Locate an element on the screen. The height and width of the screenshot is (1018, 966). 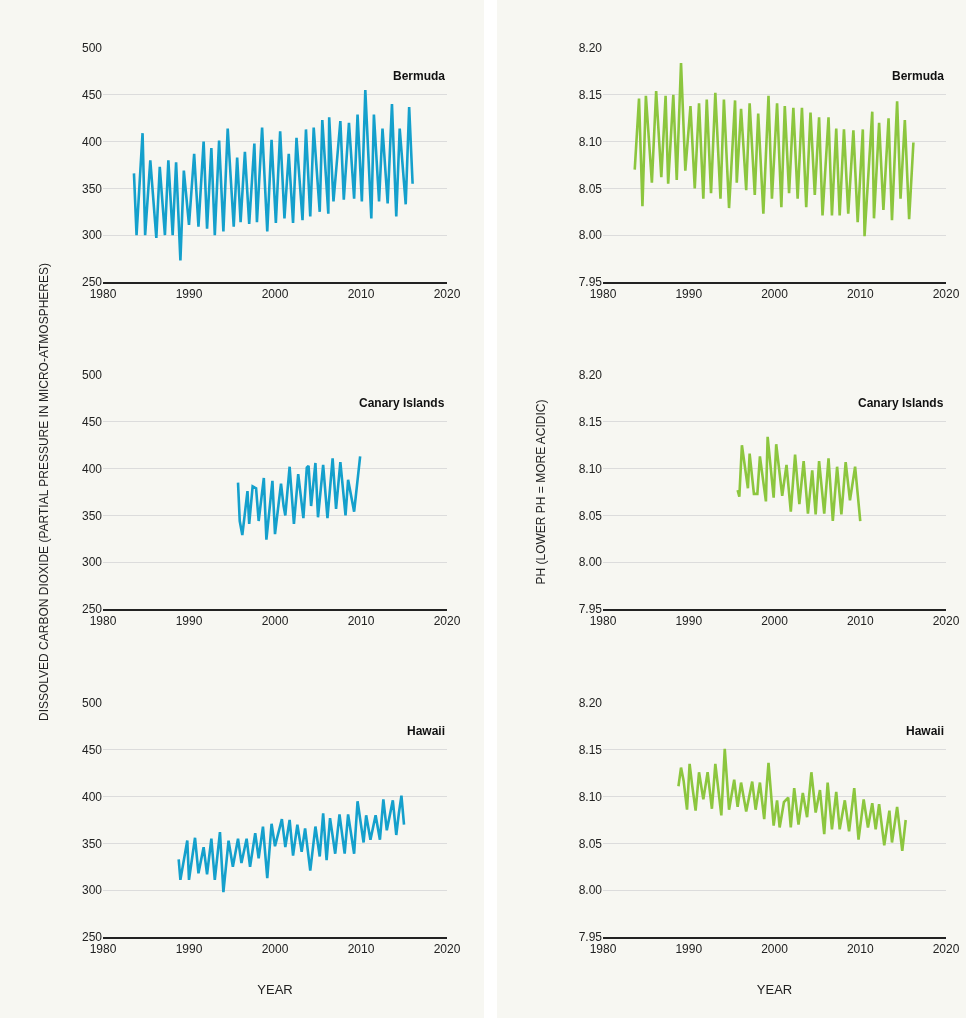
y-axis-title: PH (LOWER PH = MORE ACIDIC) is located at coordinates (540, 492).